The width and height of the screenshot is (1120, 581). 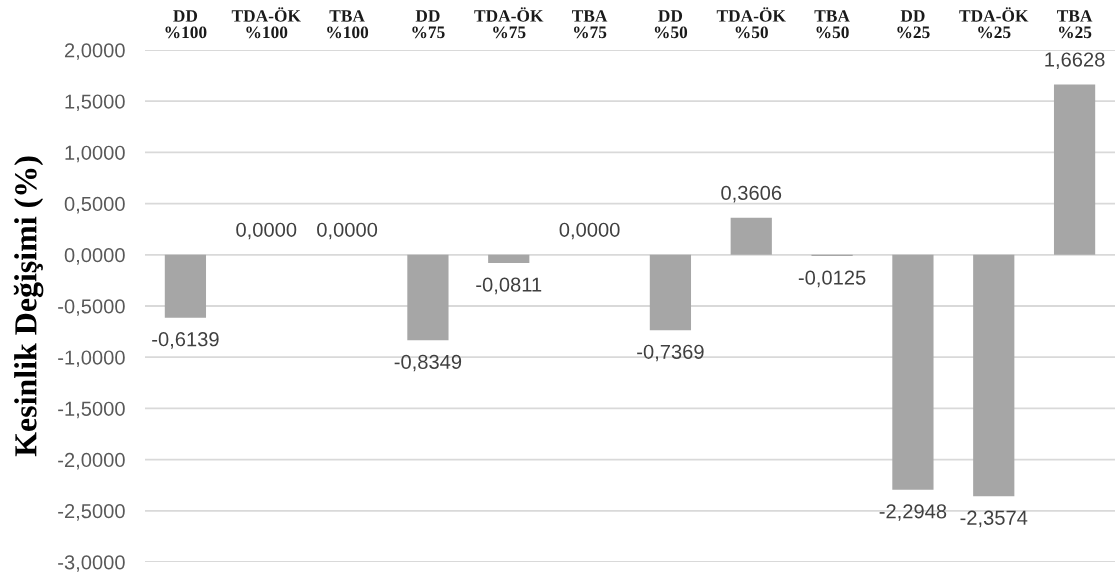 What do you see at coordinates (913, 512) in the screenshot?
I see `data-label: -2,2948` at bounding box center [913, 512].